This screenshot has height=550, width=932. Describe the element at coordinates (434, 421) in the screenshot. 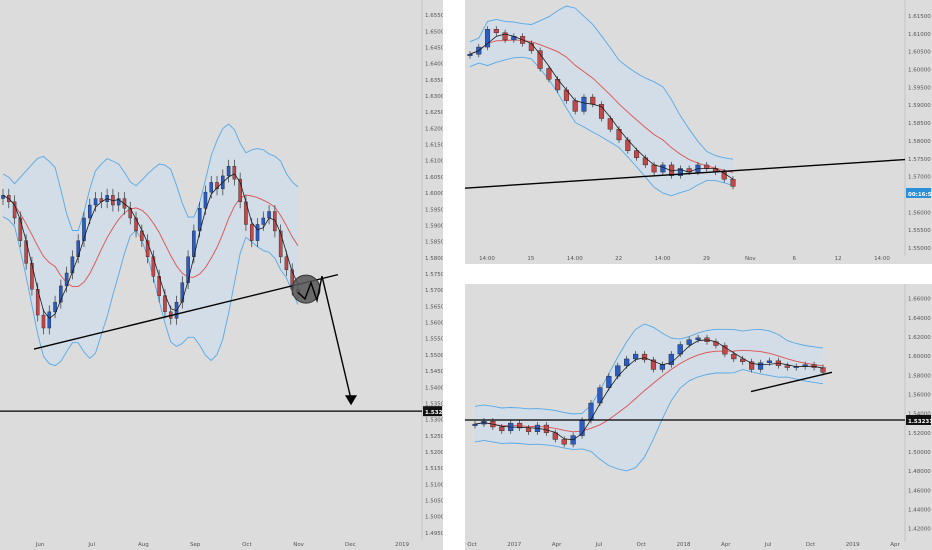

I see `y-tick-label: 1.53000` at that location.